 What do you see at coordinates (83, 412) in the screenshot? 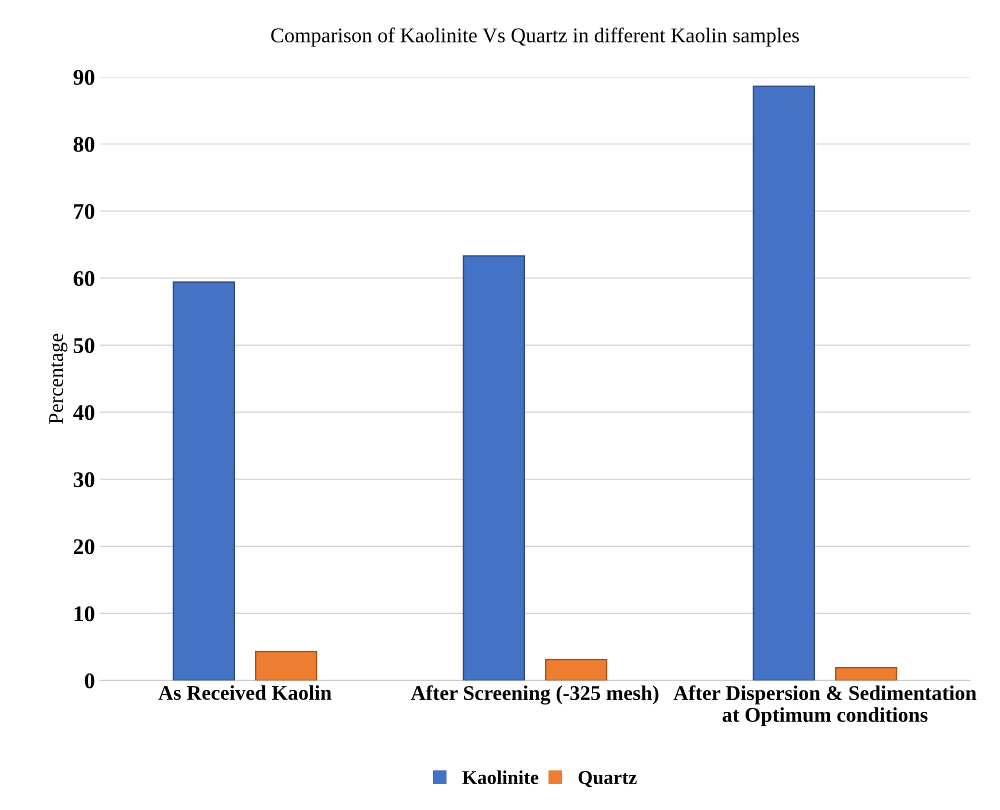
I see `y-tick-label: 40` at bounding box center [83, 412].